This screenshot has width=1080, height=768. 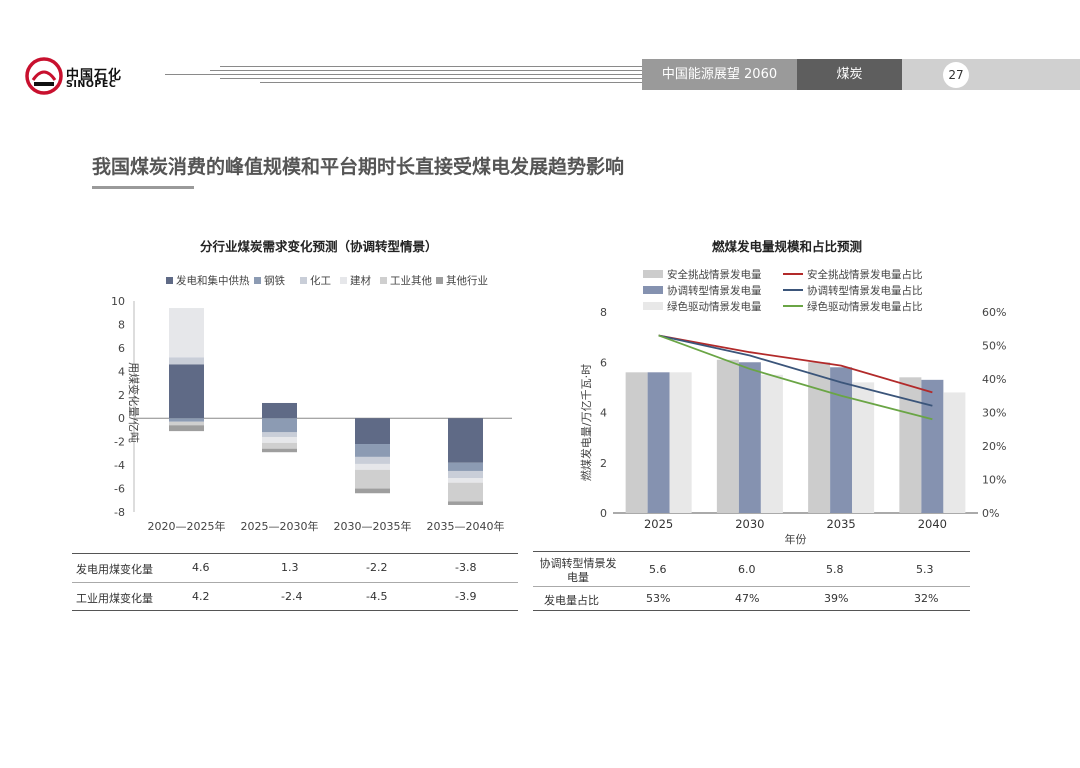 I want to click on y2-tick-label: 20%, so click(x=994, y=446).